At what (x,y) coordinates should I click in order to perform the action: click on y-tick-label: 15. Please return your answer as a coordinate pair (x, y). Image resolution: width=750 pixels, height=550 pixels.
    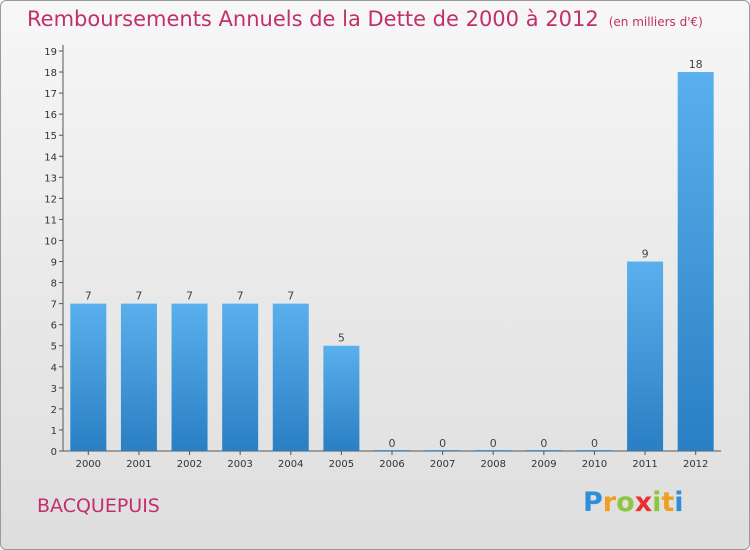
    Looking at the image, I should click on (50, 136).